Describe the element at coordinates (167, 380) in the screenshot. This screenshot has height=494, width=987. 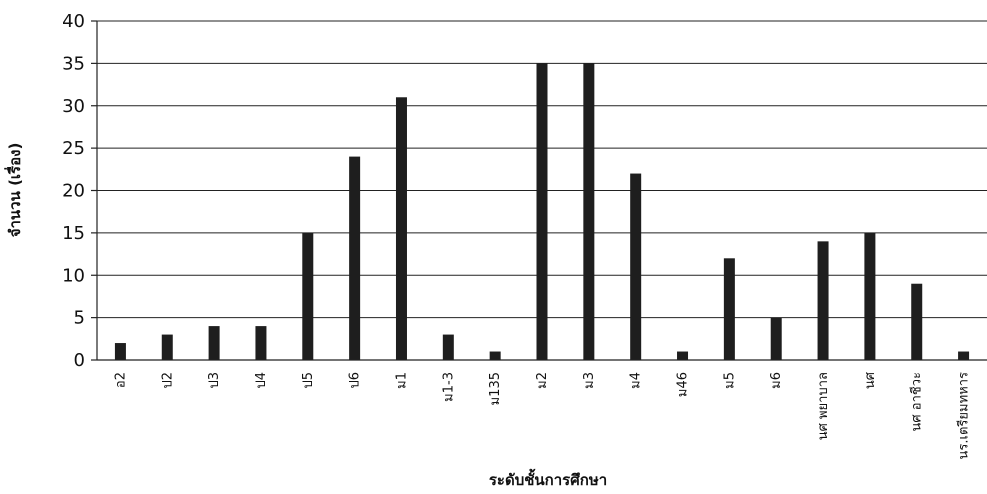
I see `x-tick-label: ป2` at that location.